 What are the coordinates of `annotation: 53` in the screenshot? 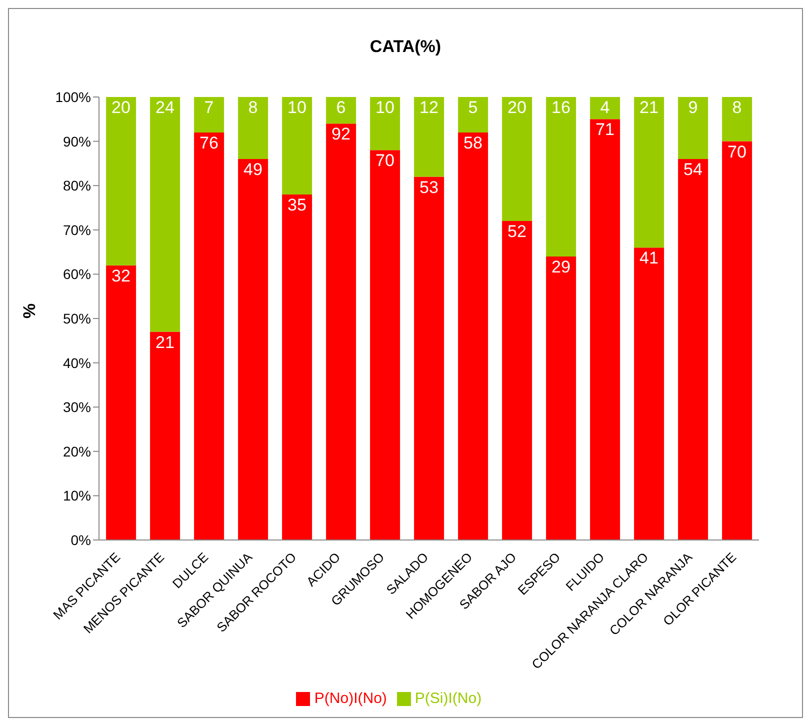 It's located at (429, 187).